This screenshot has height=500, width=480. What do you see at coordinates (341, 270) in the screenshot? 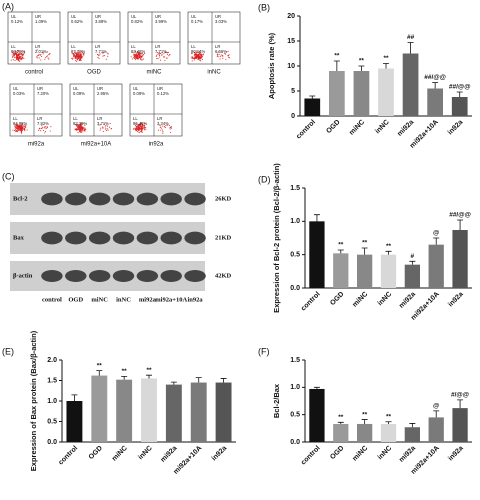
I see `bar` at bounding box center [341, 270].